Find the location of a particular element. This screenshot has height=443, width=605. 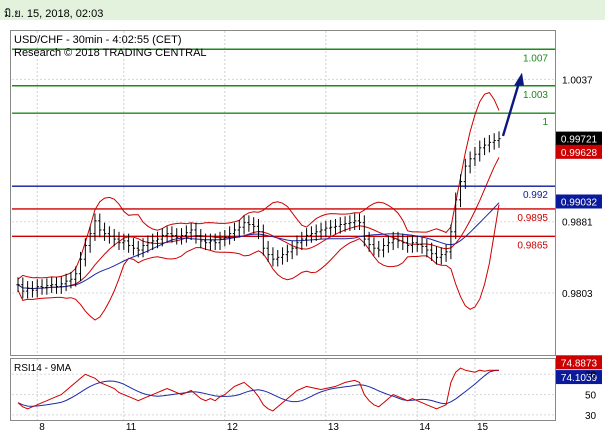

chart-title: USD/CHF - 30min - 4:02:55 (CET) is located at coordinates (97, 40).